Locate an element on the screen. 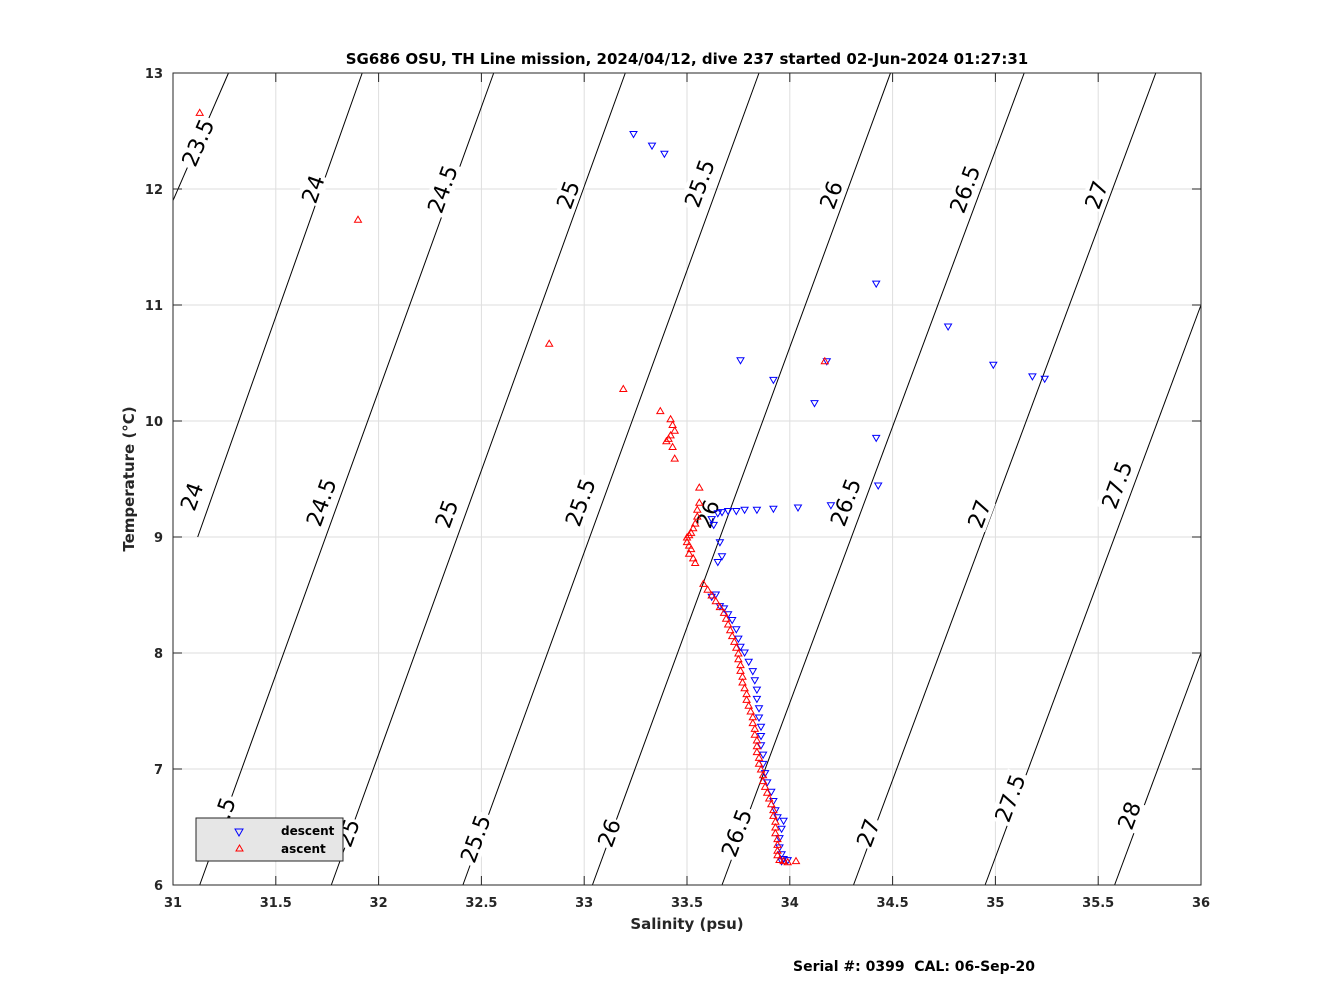 The width and height of the screenshot is (1328, 1000). x-axis-label: Salinity (psu) is located at coordinates (686, 924).